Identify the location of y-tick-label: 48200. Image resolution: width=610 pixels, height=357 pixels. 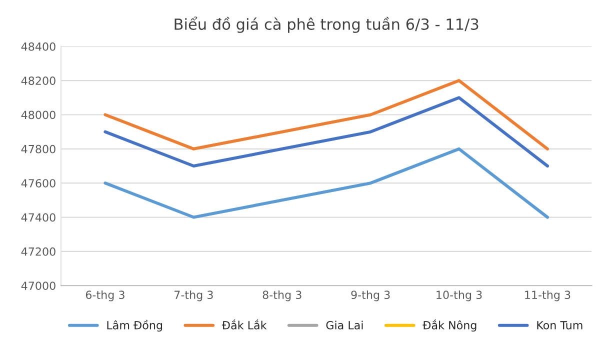
(38, 80).